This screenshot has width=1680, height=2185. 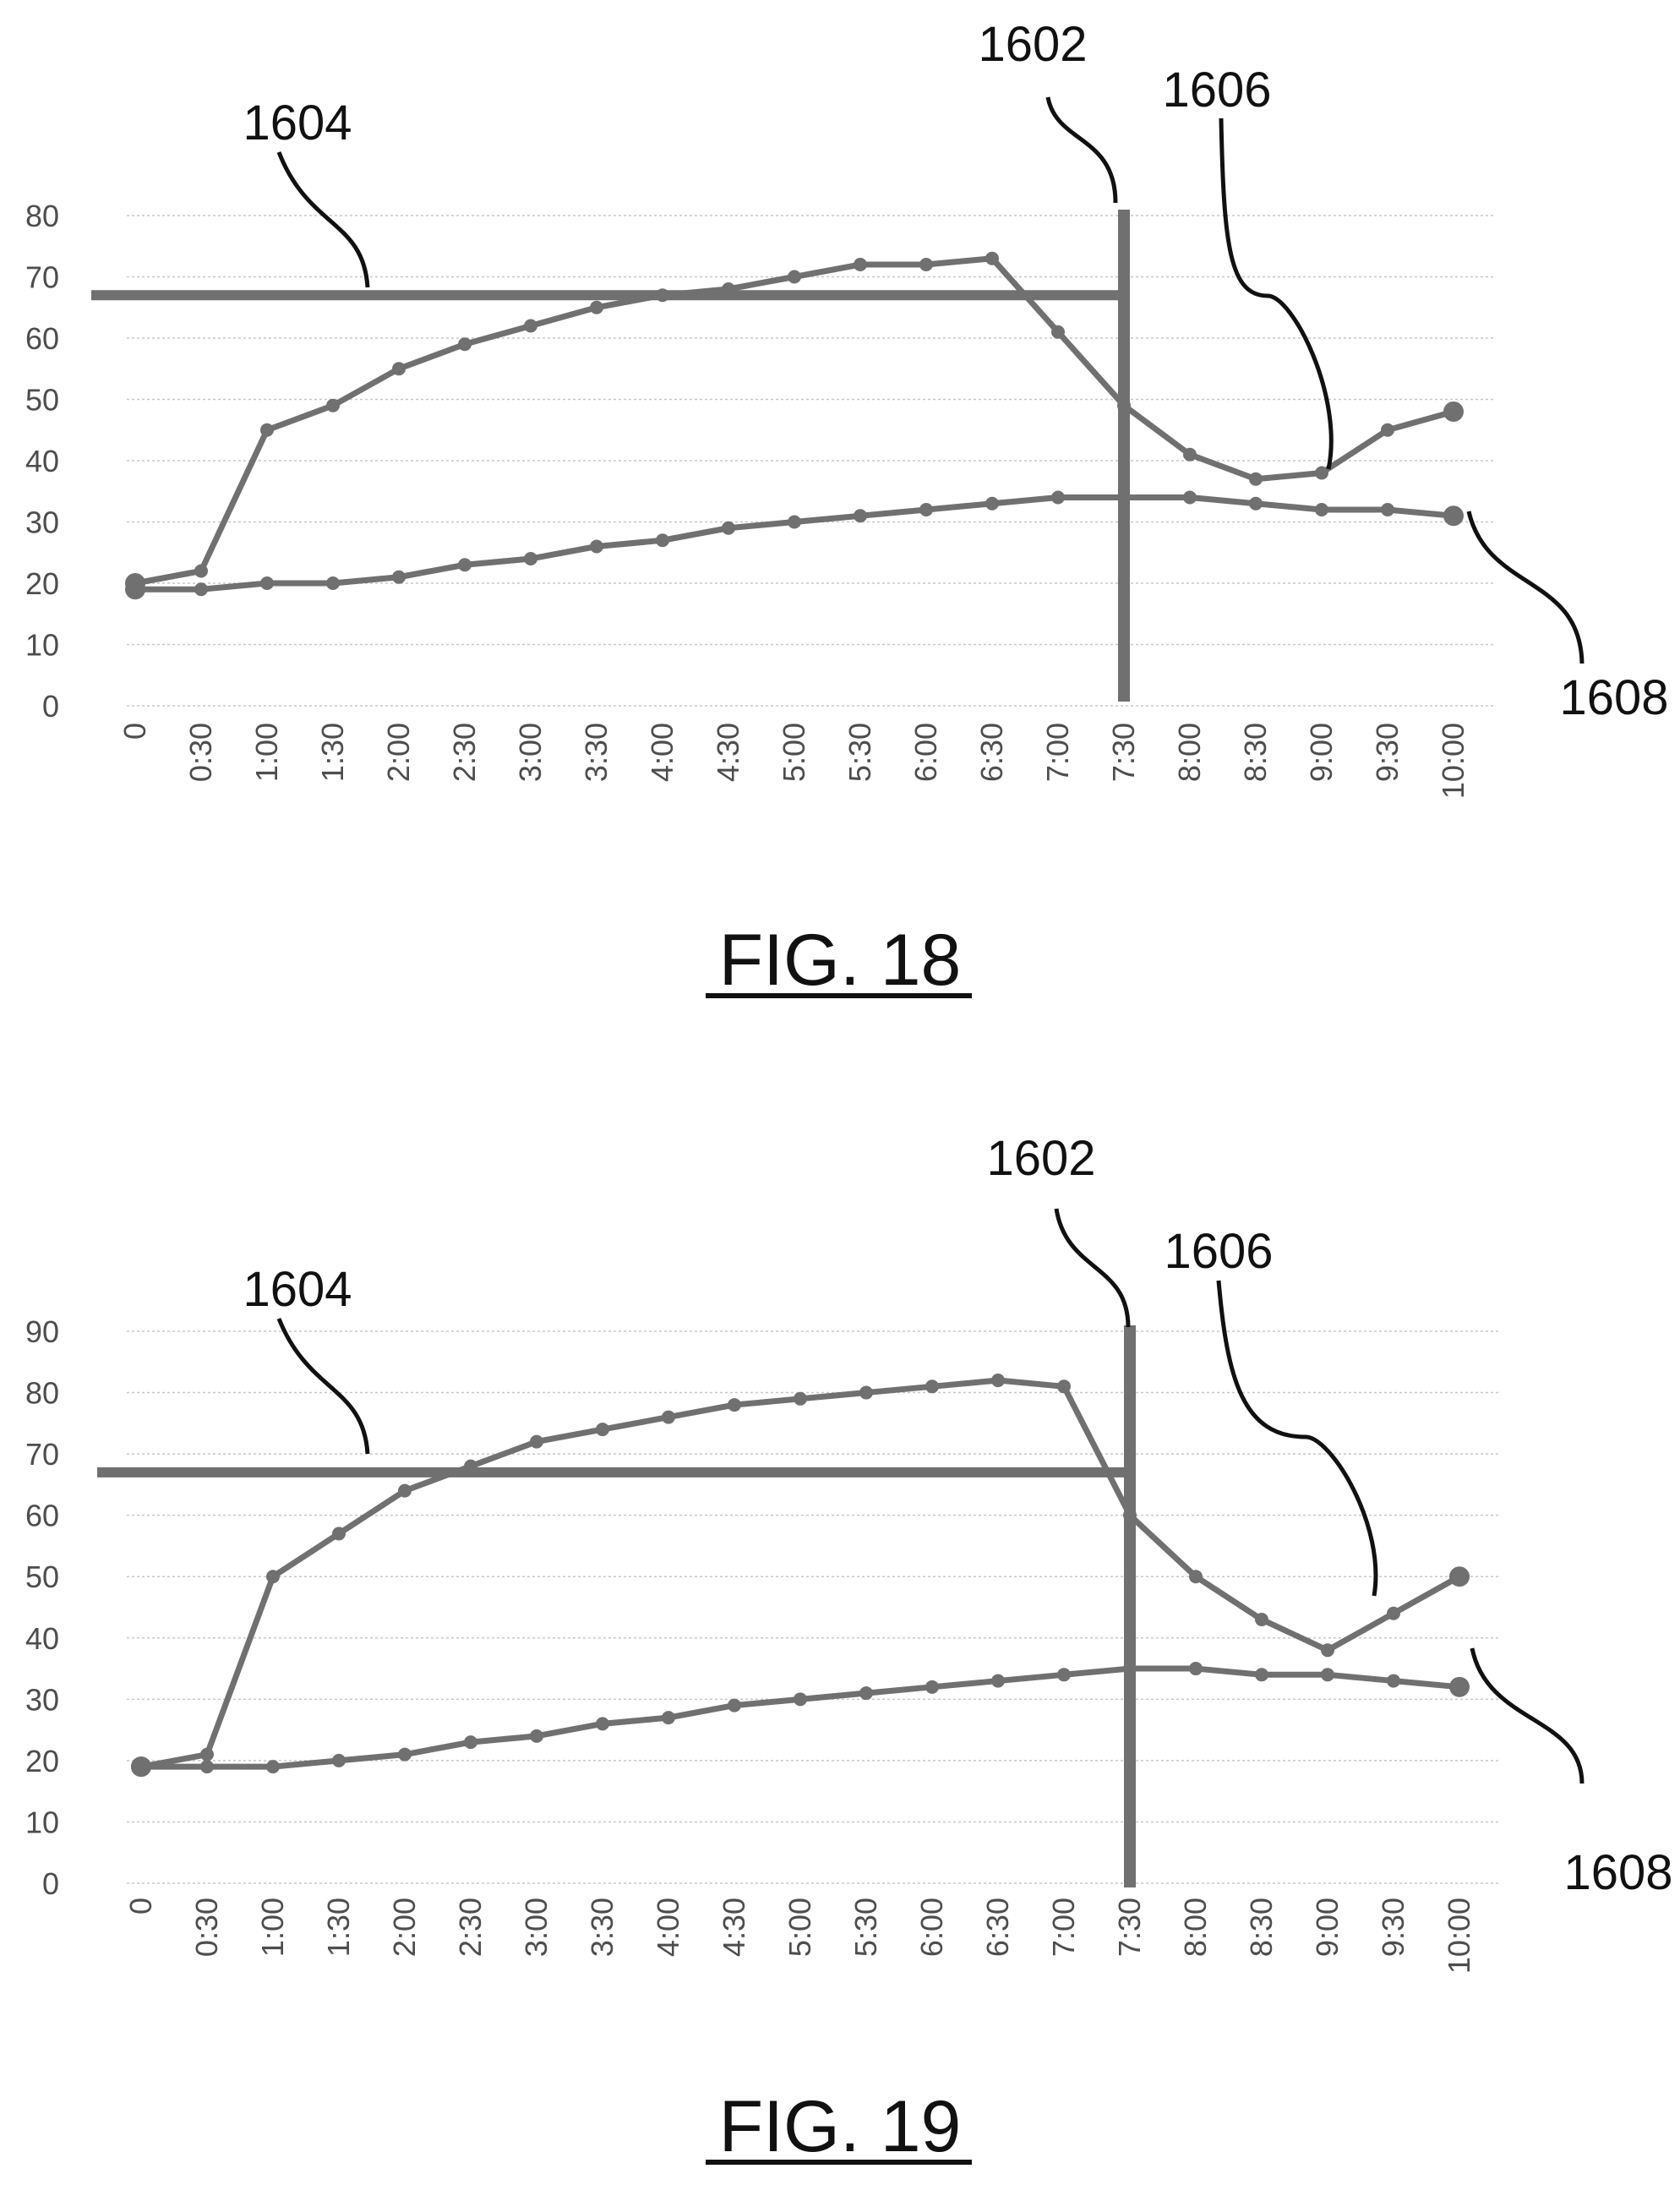 I want to click on y-tick-label: 90, so click(x=42, y=1332).